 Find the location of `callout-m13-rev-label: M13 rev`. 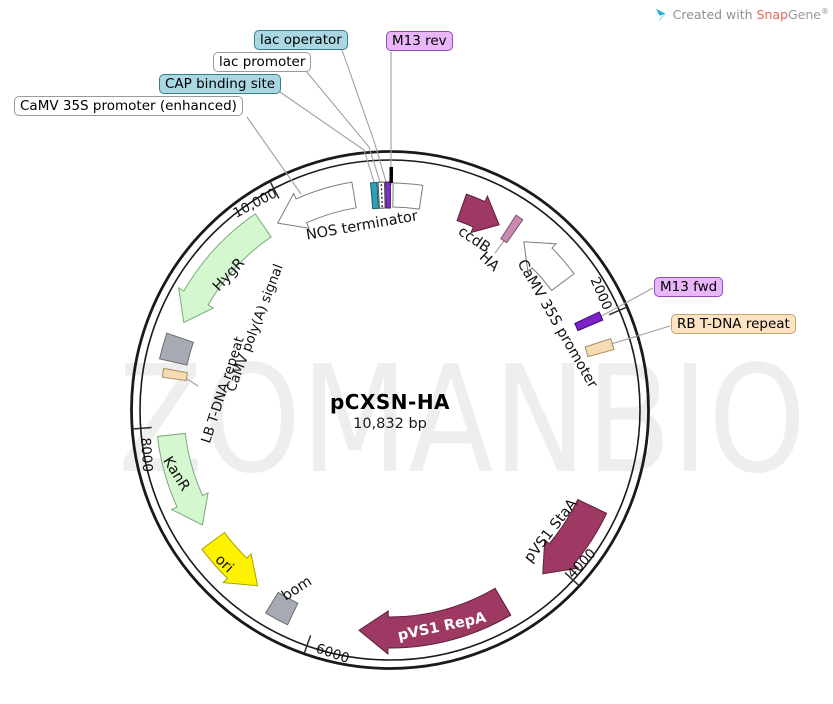

callout-m13-rev-label: M13 rev is located at coordinates (419, 41).